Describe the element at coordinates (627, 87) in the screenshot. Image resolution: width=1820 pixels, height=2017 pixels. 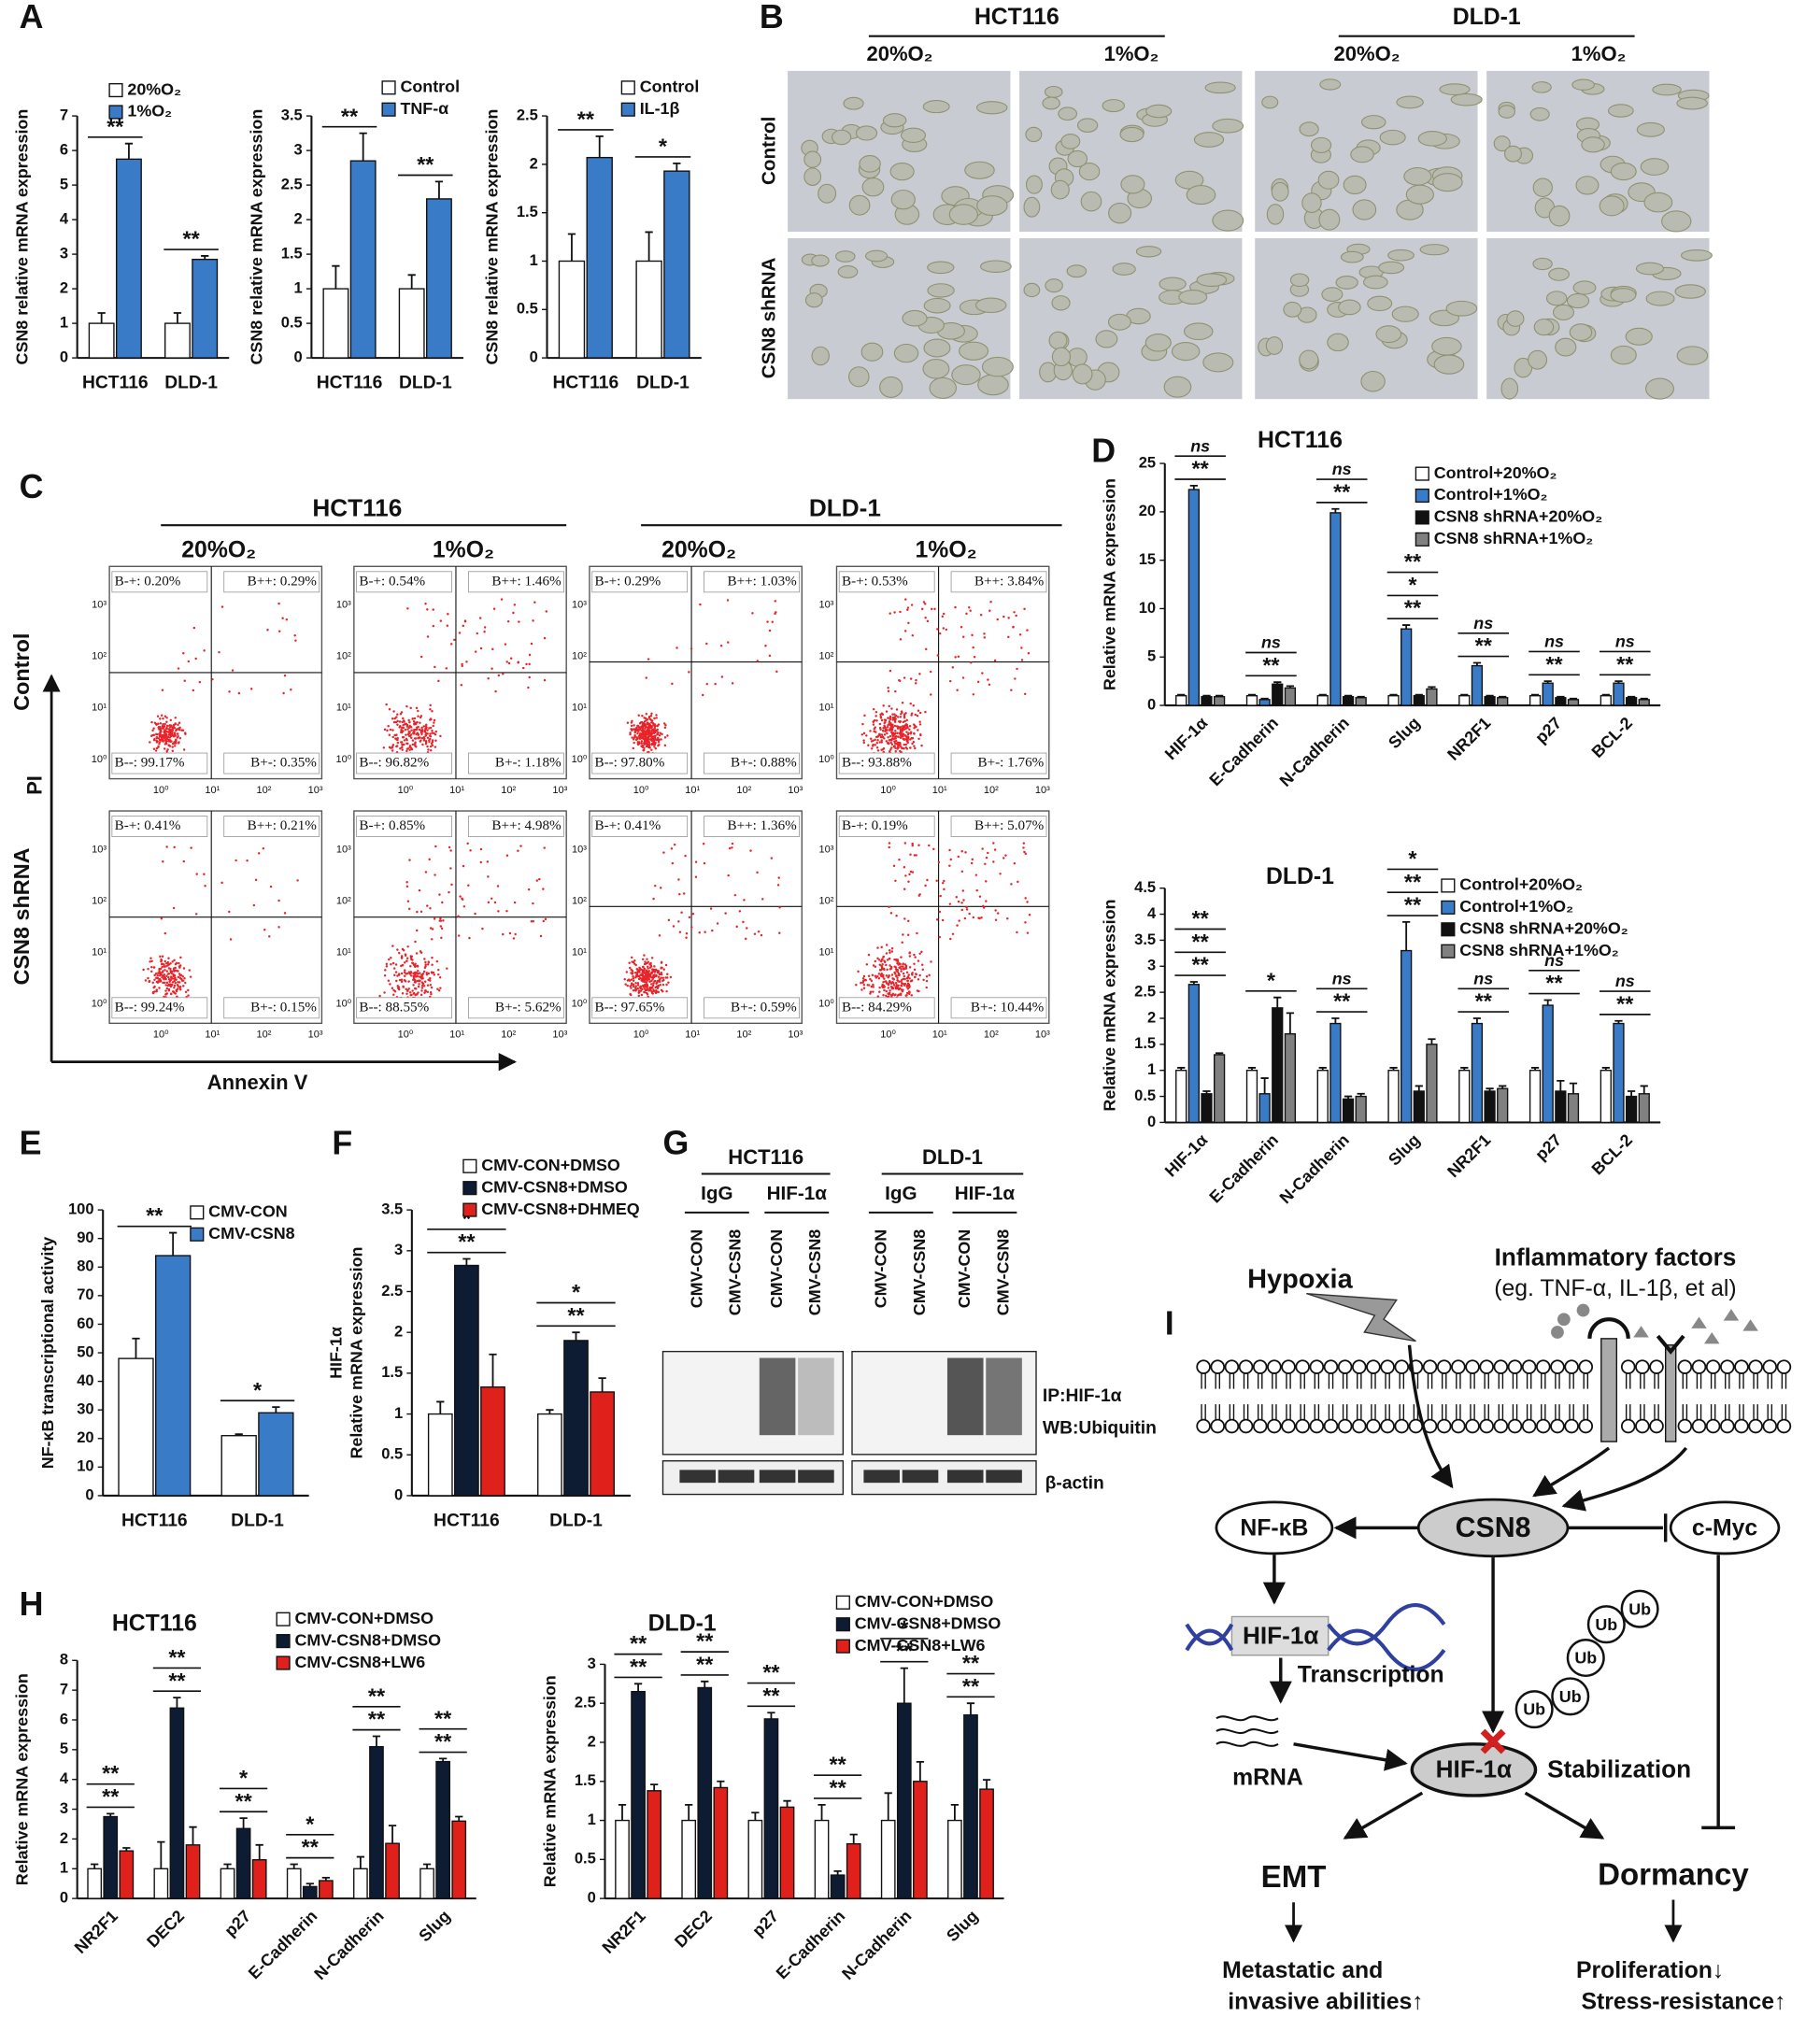
I see `legend-swatch` at that location.